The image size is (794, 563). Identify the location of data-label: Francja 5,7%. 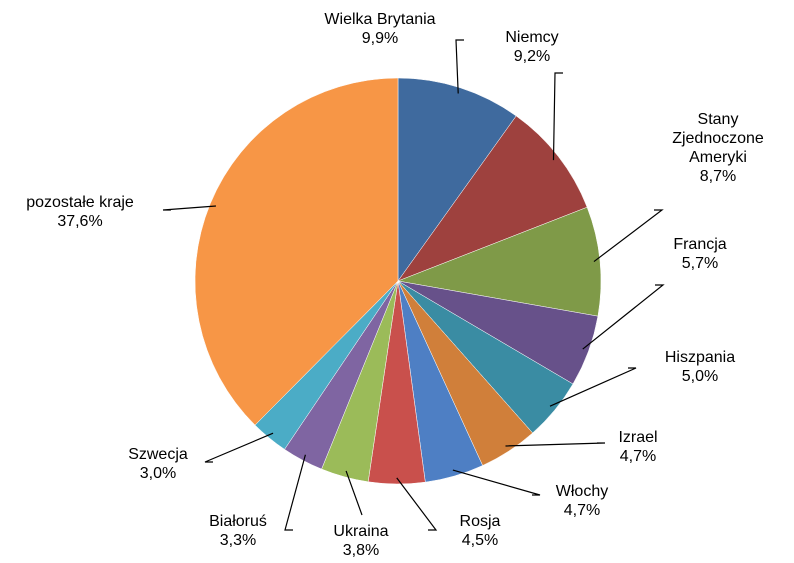
(700, 254).